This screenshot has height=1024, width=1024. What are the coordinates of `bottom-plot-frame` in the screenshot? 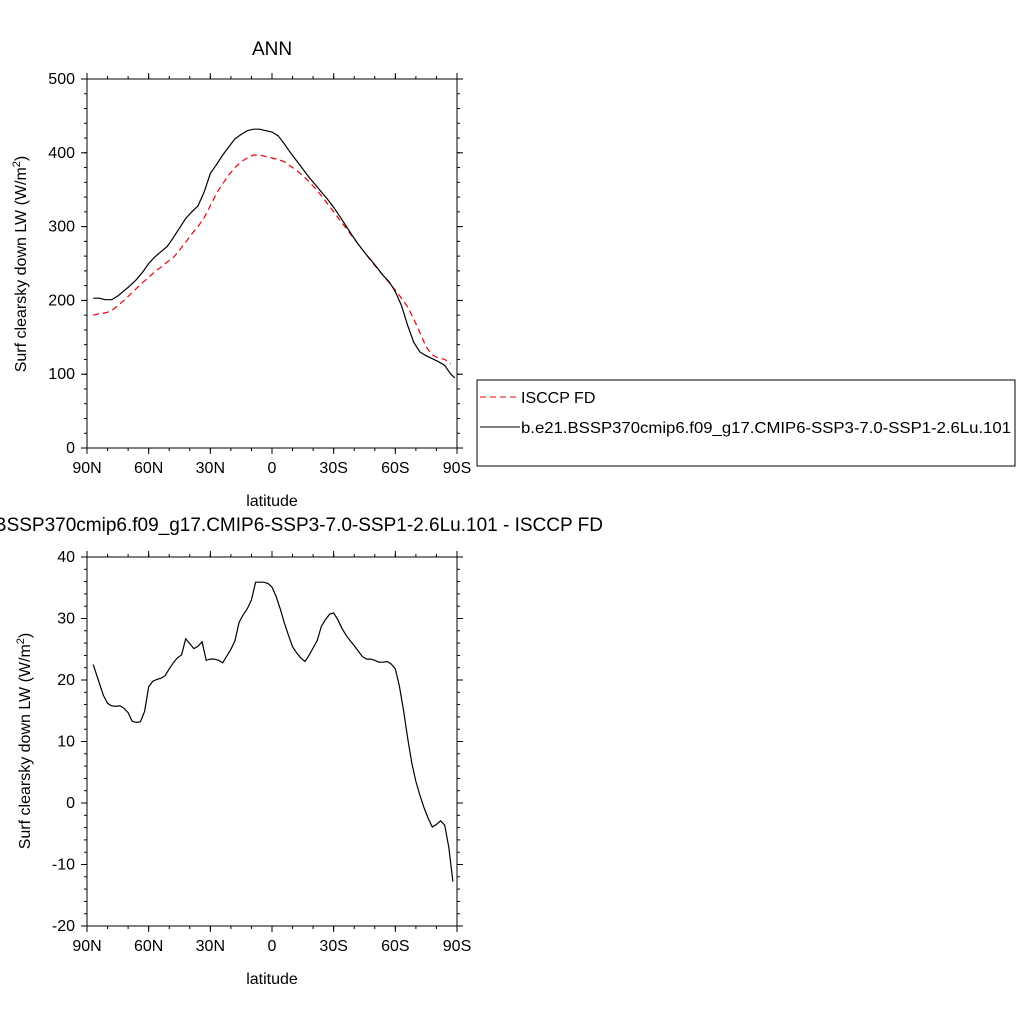 It's located at (272, 741).